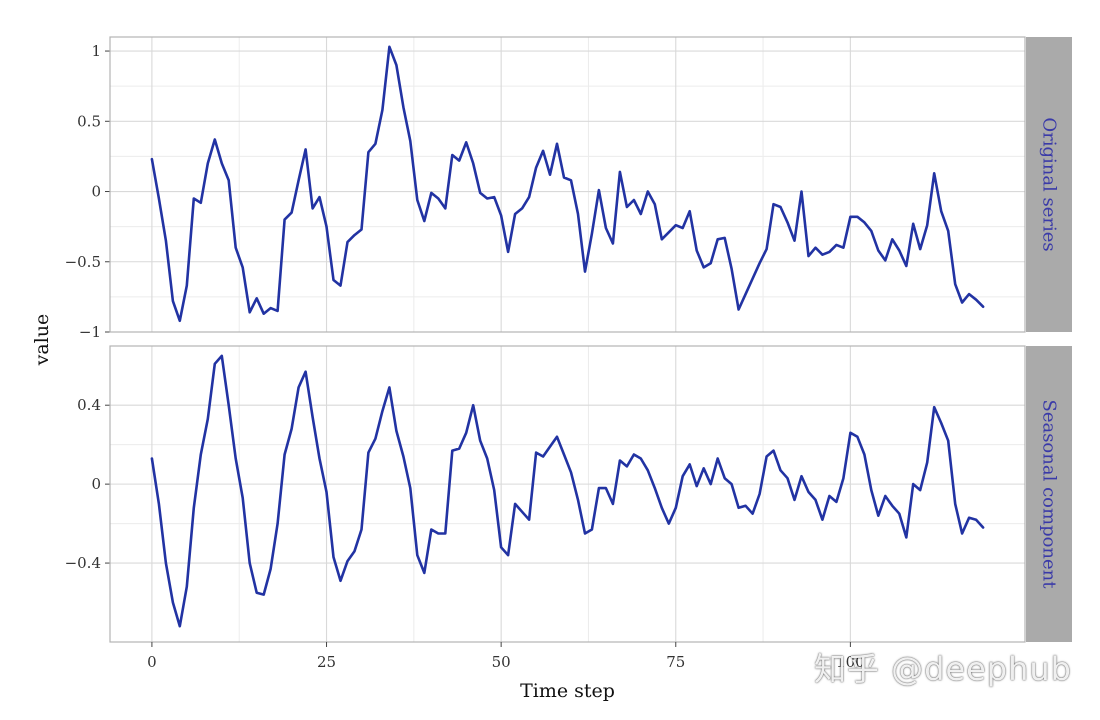 The image size is (1100, 720). I want to click on x-axis-title: Time step, so click(567, 691).